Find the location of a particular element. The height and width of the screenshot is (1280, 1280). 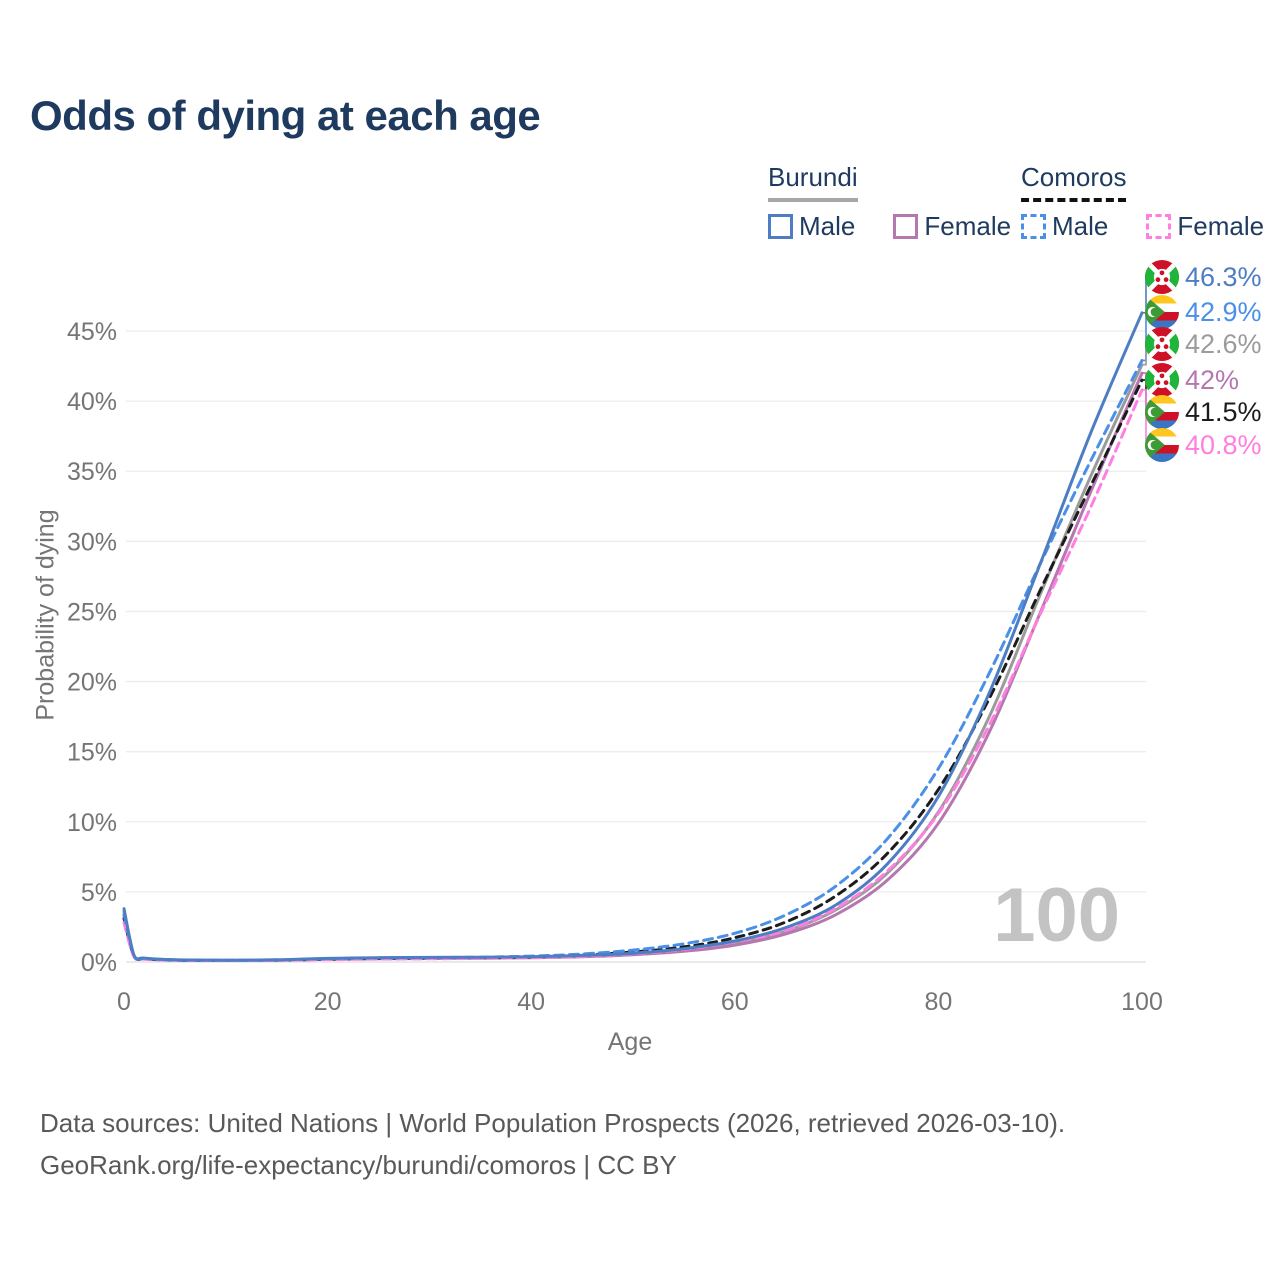

x-tick-label: 40 is located at coordinates (531, 1002).